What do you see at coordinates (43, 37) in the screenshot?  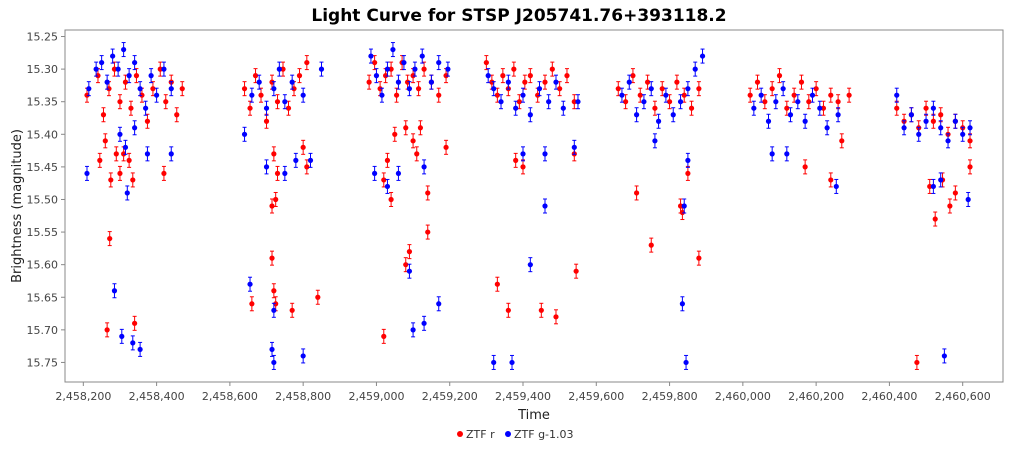 I see `y-tick-label: 15.25` at bounding box center [43, 37].